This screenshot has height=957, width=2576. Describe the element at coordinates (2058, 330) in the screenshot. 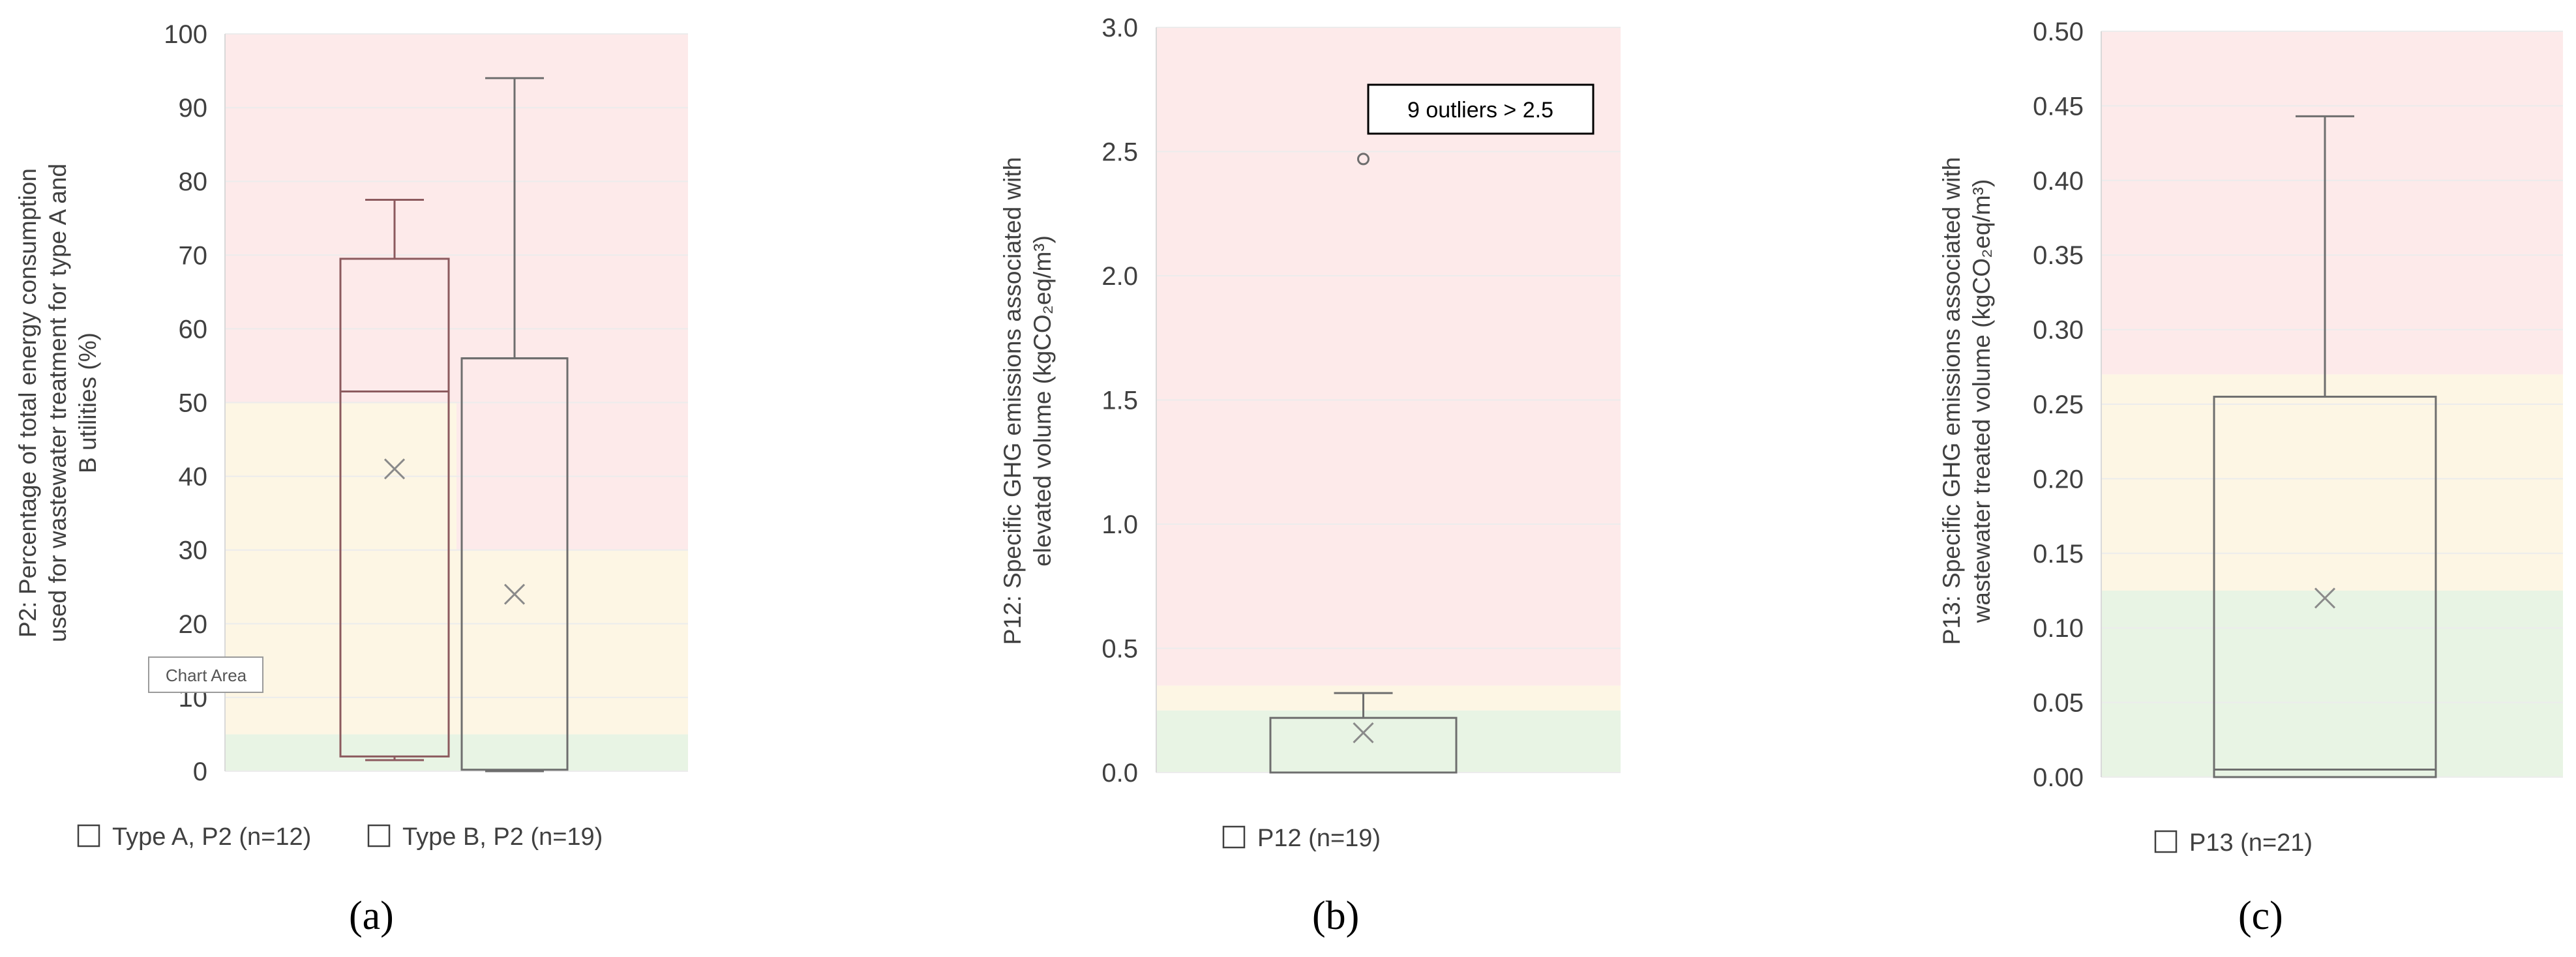

I see `y-tick-label: 0.30` at that location.